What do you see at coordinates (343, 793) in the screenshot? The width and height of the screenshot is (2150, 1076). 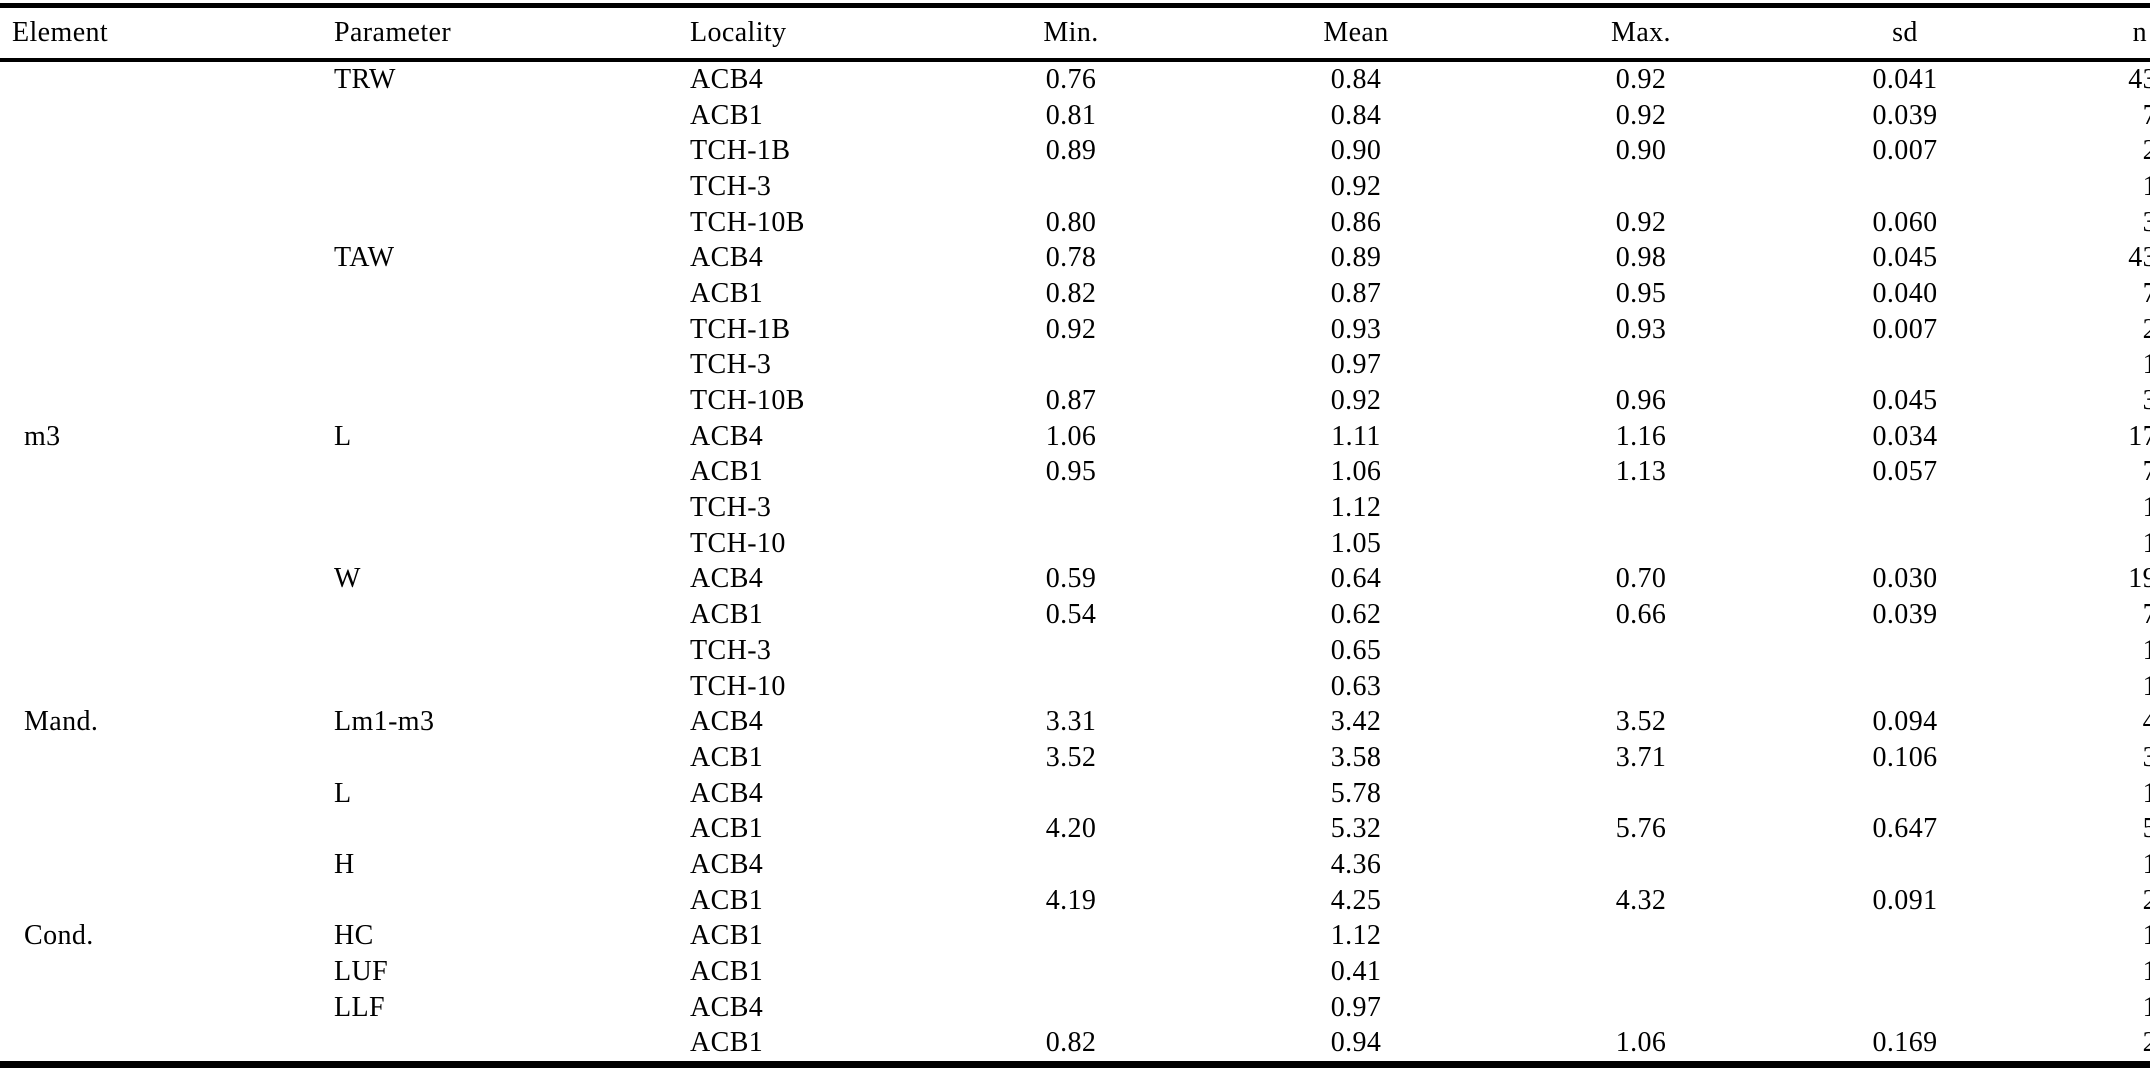 I see `cell-parameter: L` at bounding box center [343, 793].